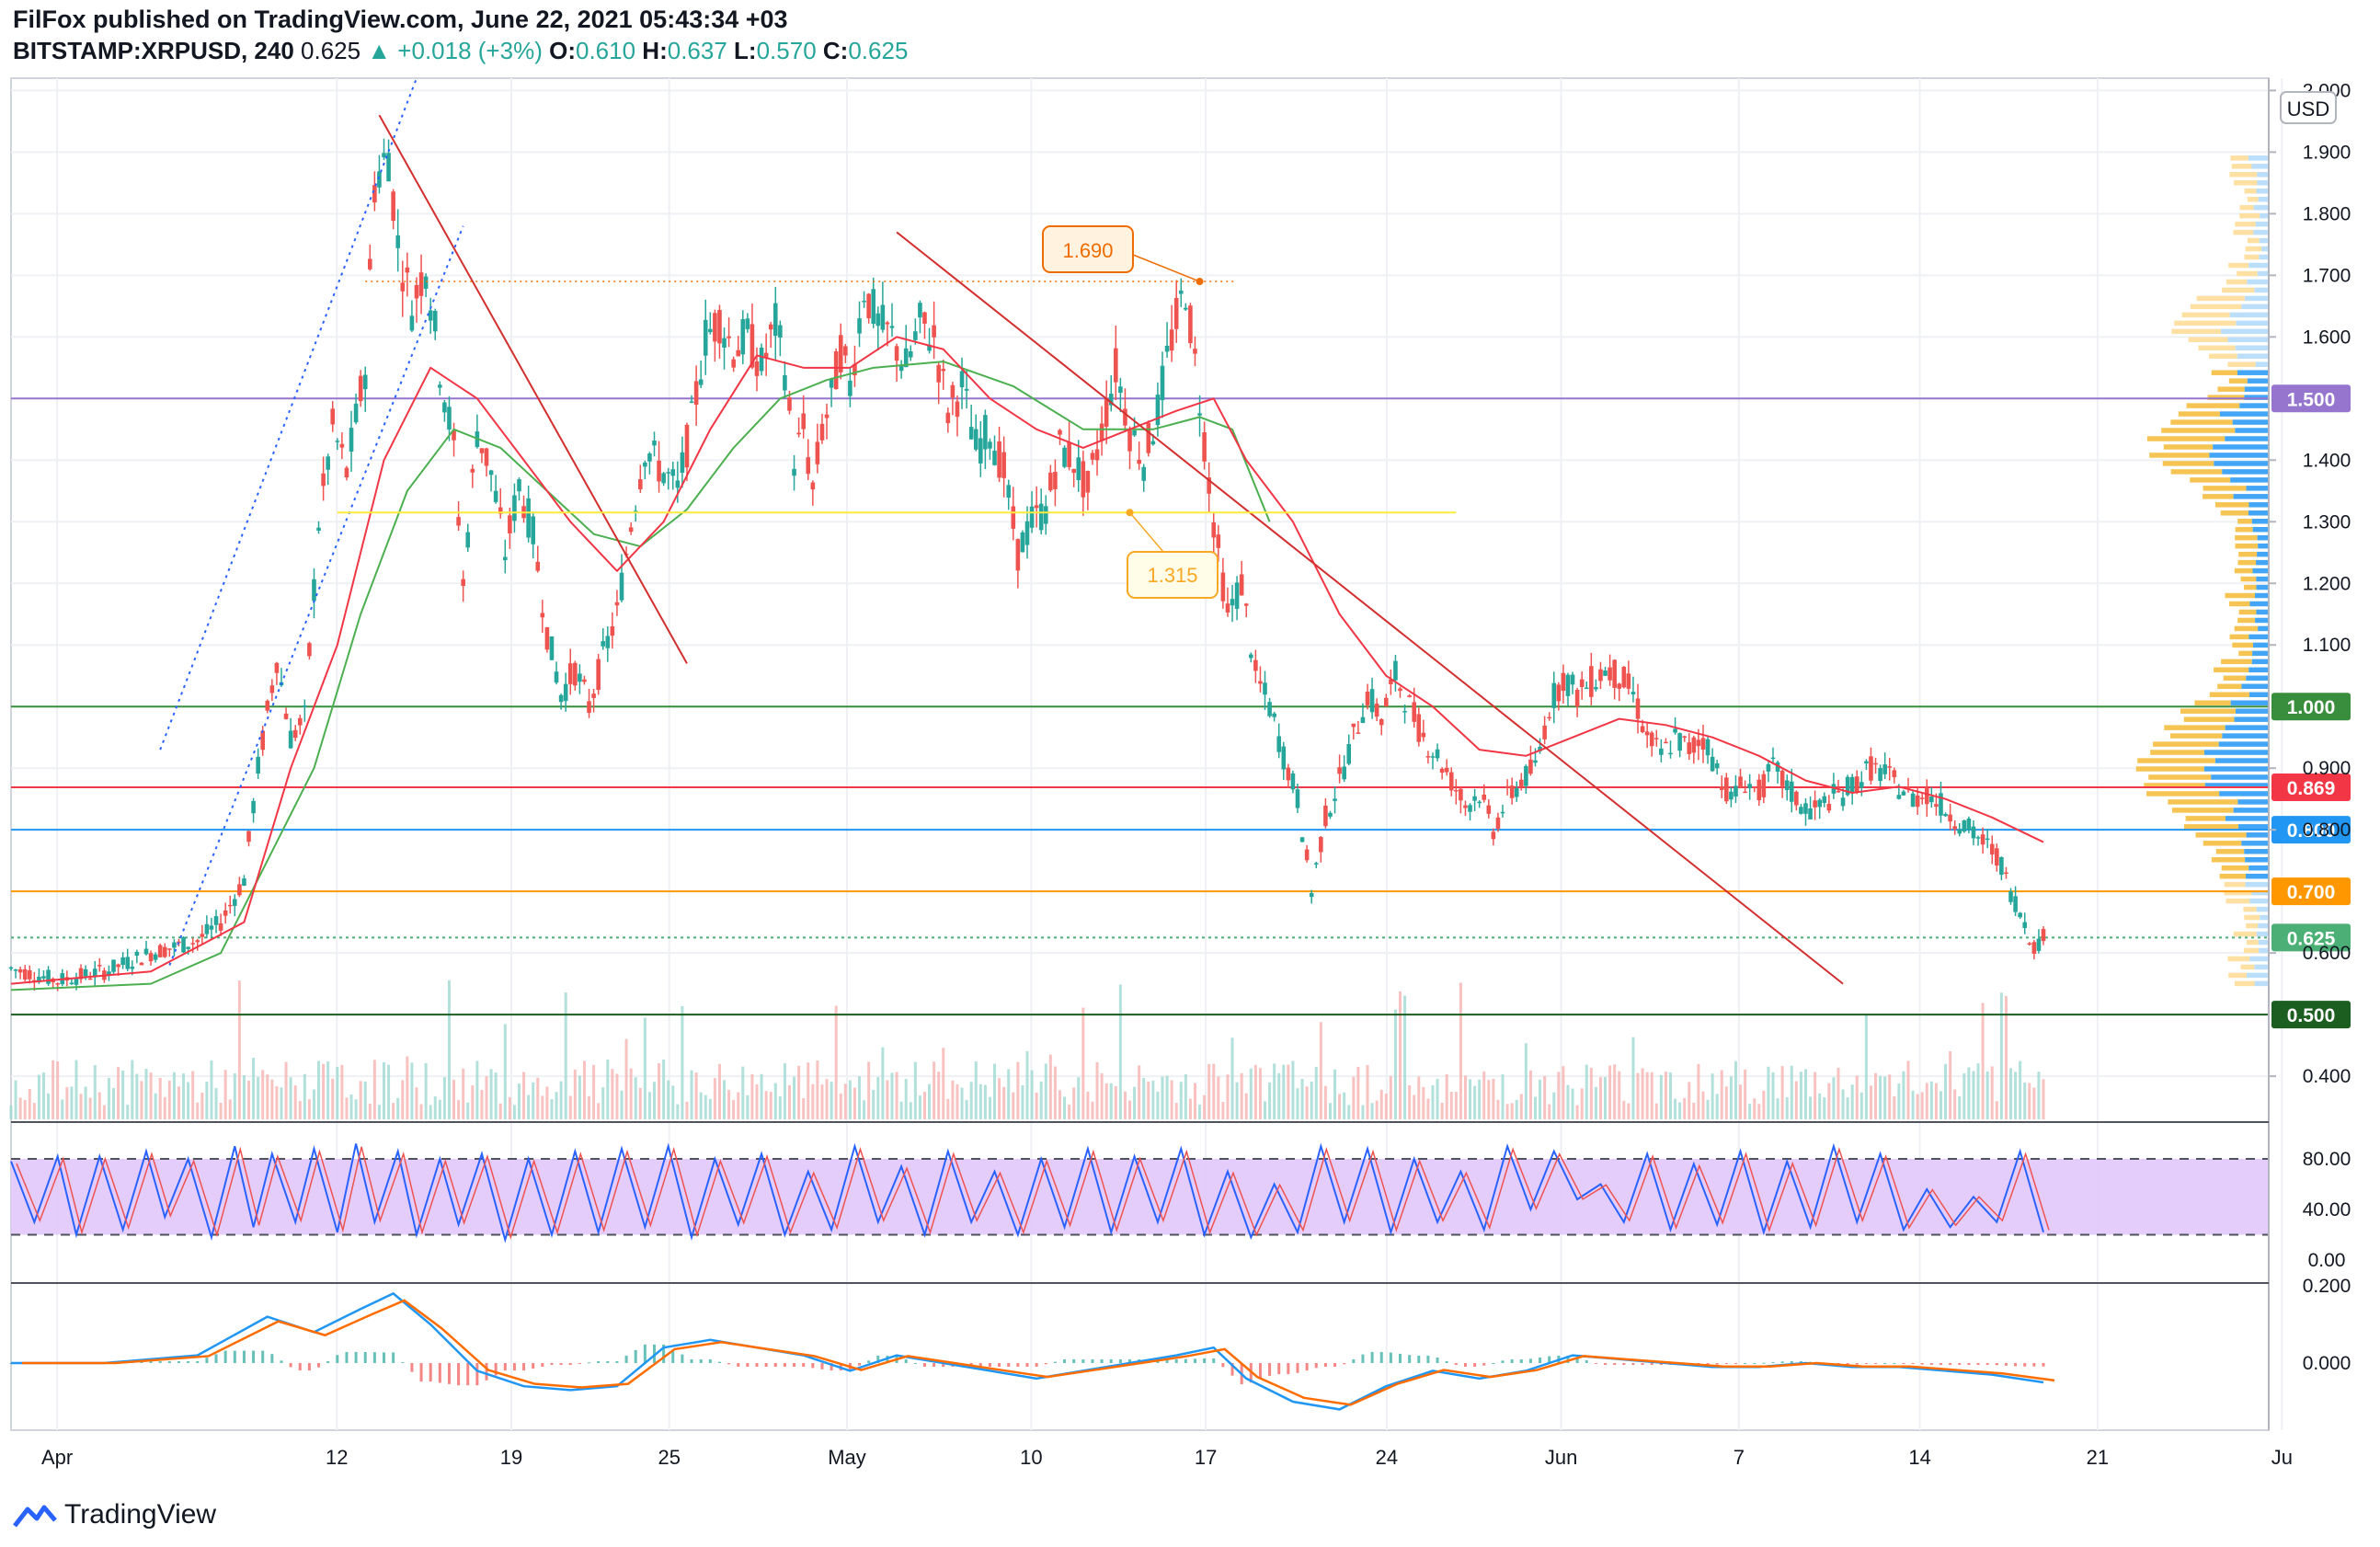 This screenshot has height=1547, width=2380. I want to click on y-tick-label: 1.400, so click(2327, 460).